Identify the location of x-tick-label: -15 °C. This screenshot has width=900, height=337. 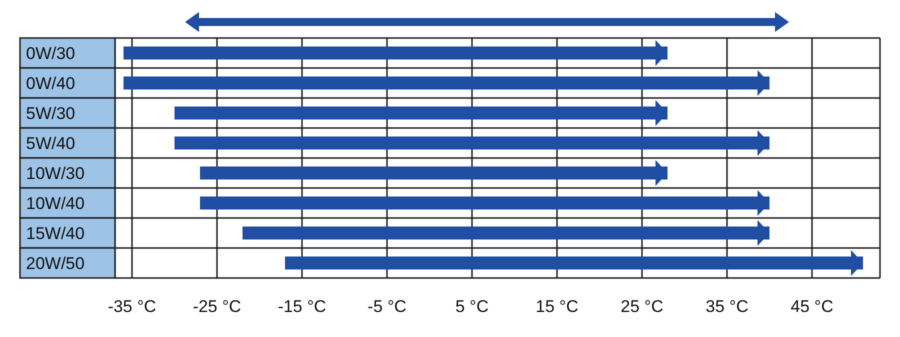
(302, 306).